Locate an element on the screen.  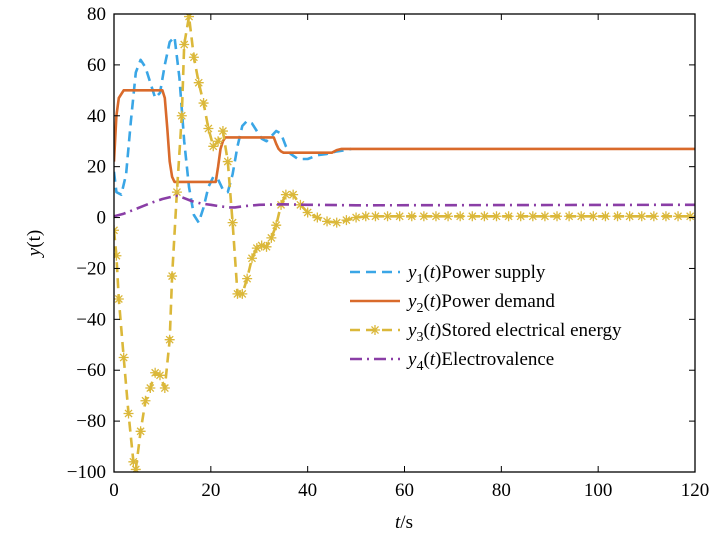
legend-label: y2(t)Power demand is located at coordinates (480, 303).